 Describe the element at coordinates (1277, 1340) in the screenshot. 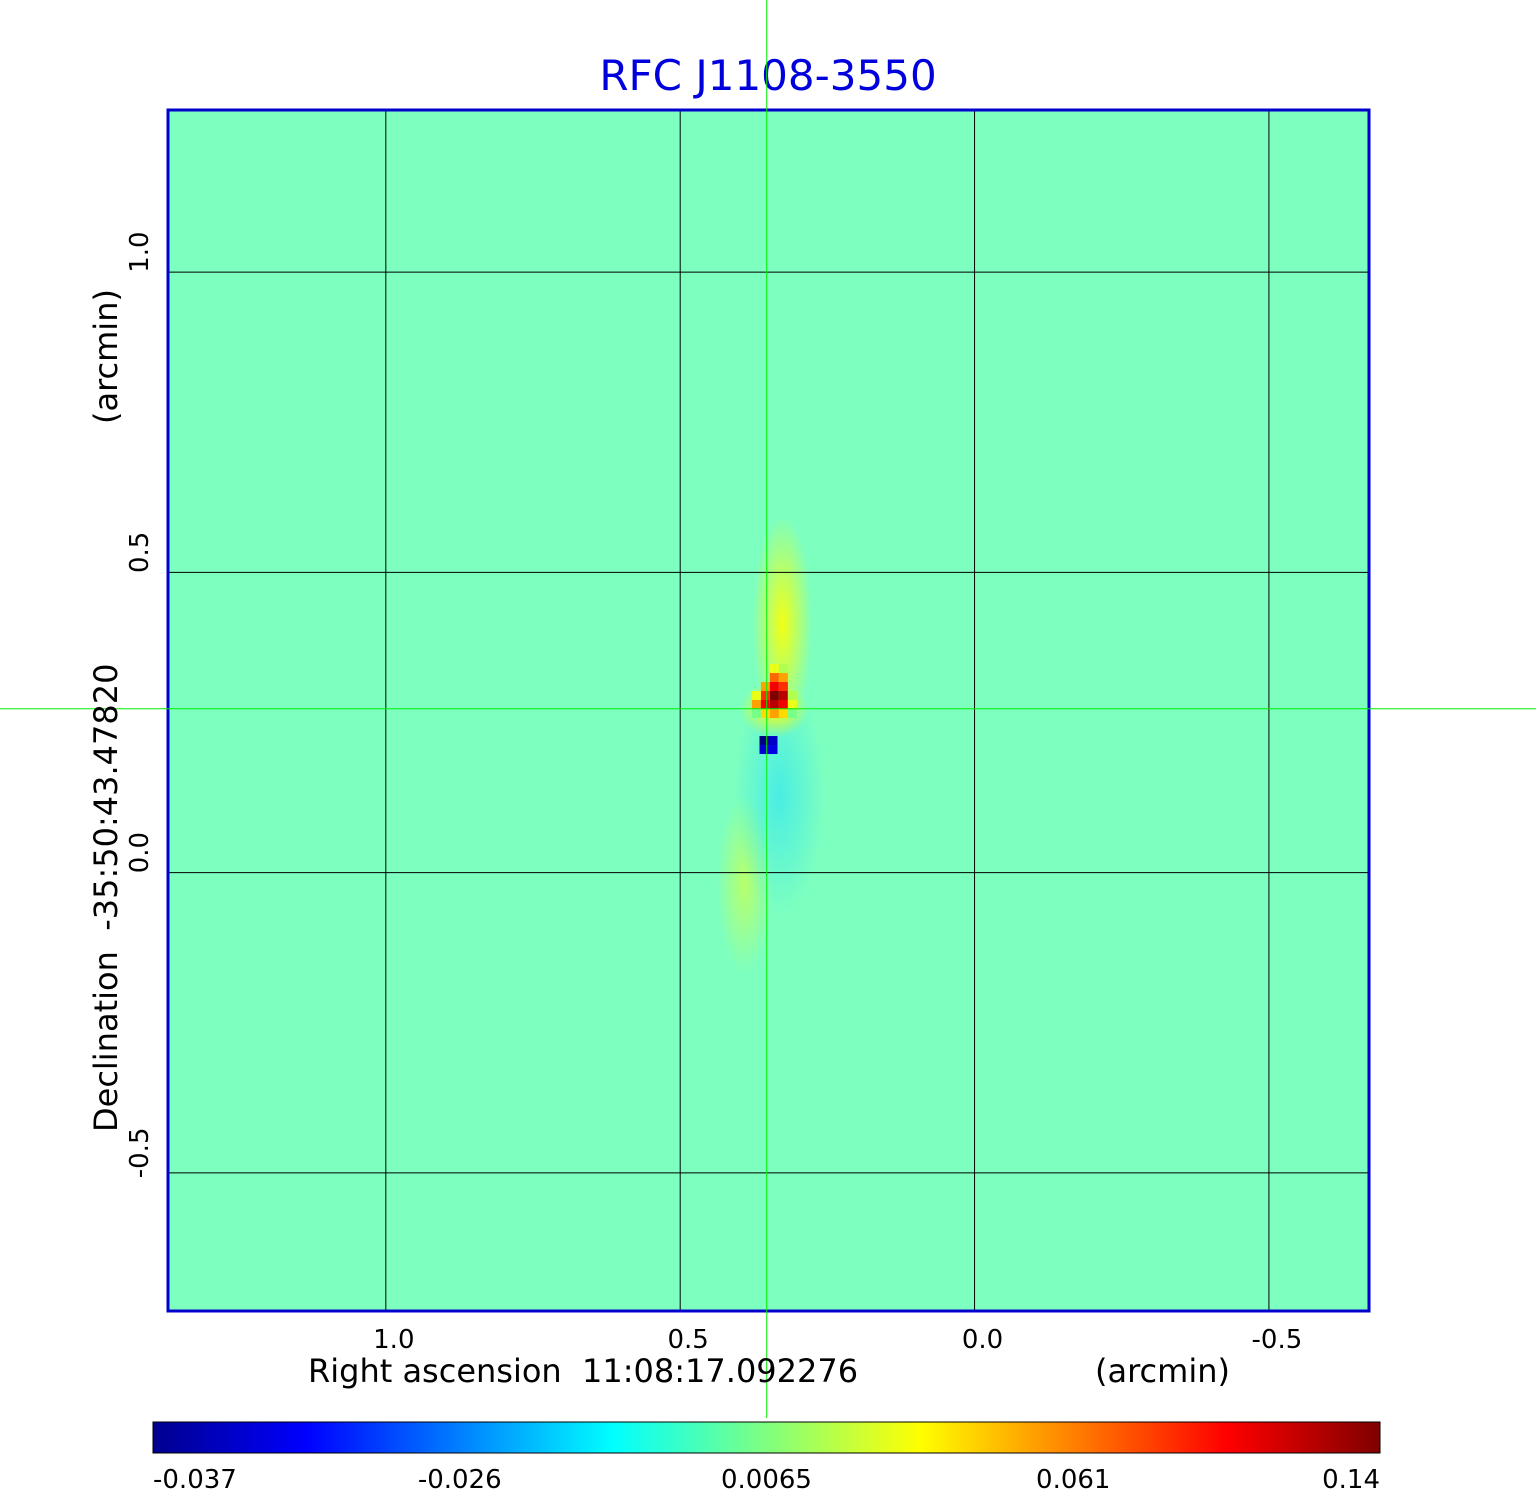

I see `x-tick-label: -0.5` at that location.